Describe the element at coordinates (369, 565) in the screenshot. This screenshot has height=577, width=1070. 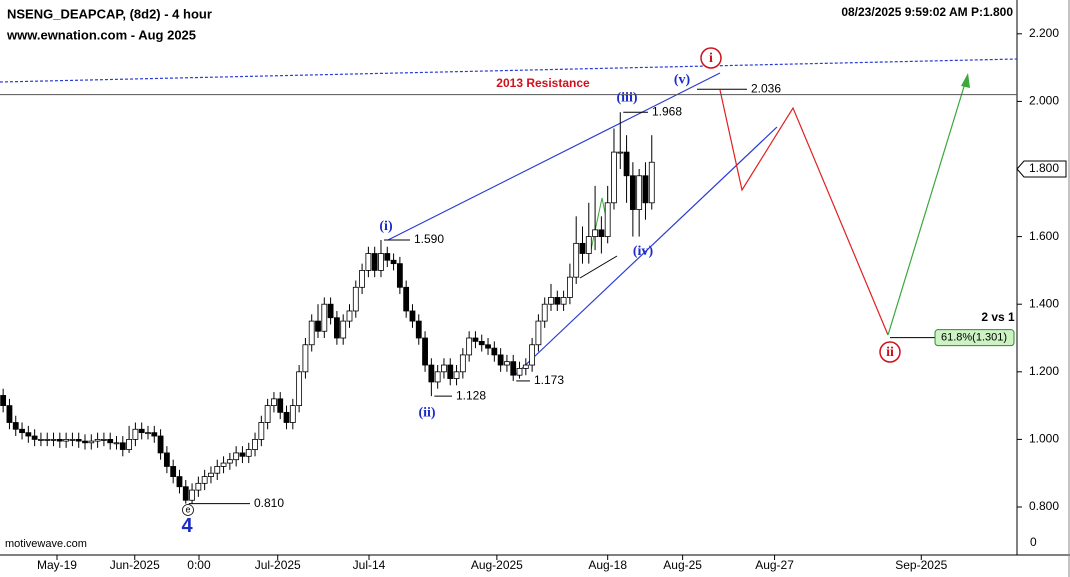
I see `x-tick-label: Jul-14` at that location.